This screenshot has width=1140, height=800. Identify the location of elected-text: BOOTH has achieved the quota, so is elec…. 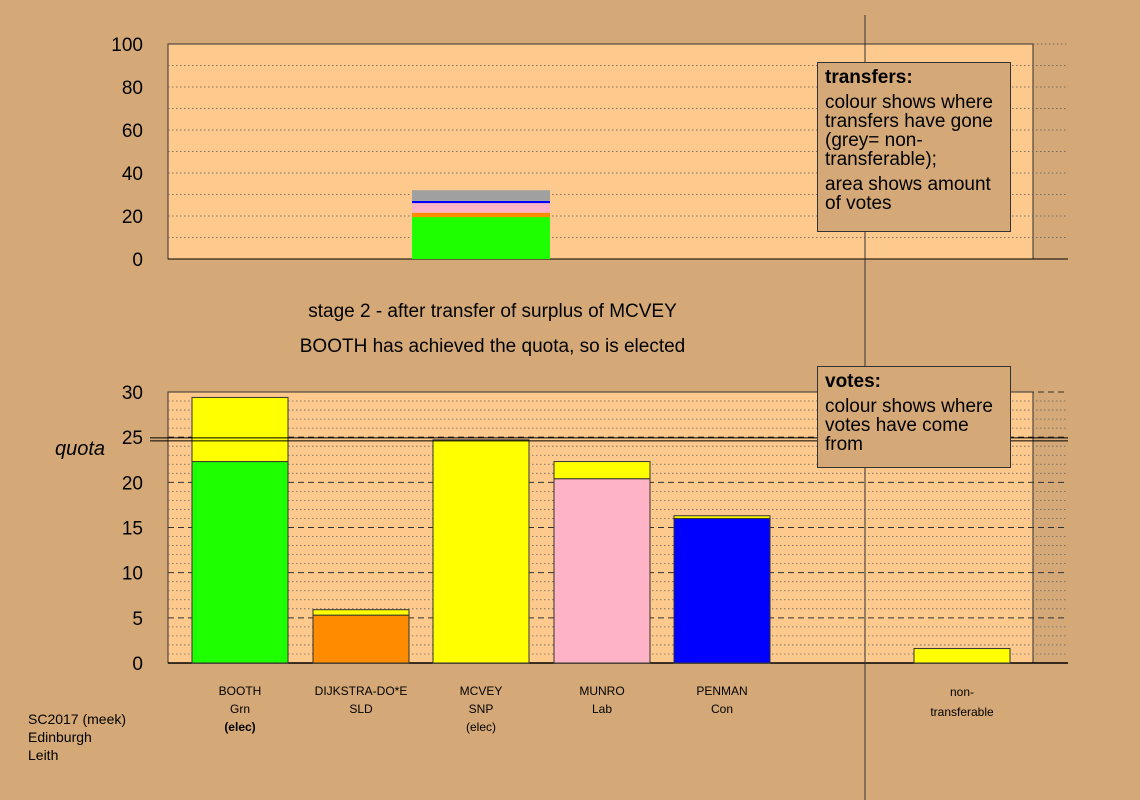
(492, 346).